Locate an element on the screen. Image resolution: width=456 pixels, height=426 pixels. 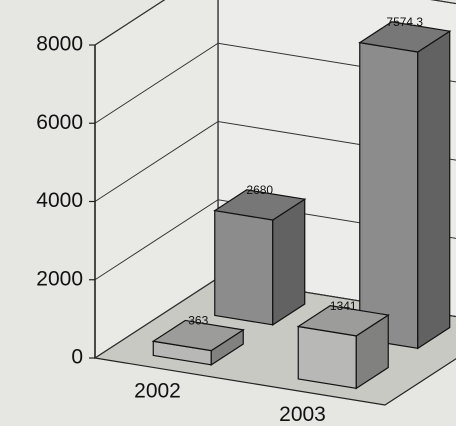
y-tick-label: 6000 is located at coordinates (59, 122).